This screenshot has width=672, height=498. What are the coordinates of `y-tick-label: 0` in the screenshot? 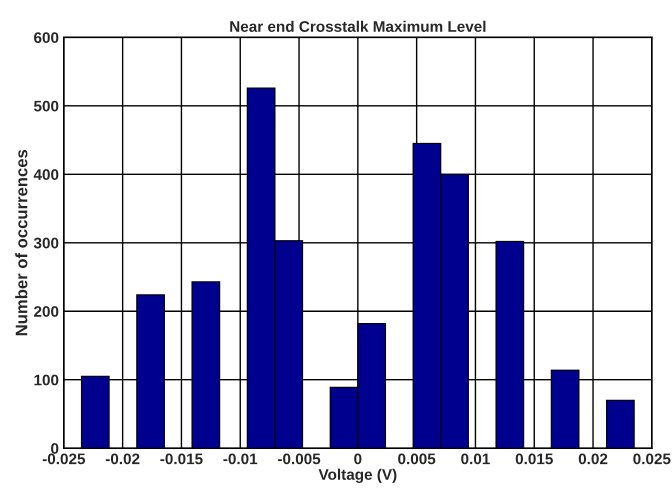 It's located at (54, 448).